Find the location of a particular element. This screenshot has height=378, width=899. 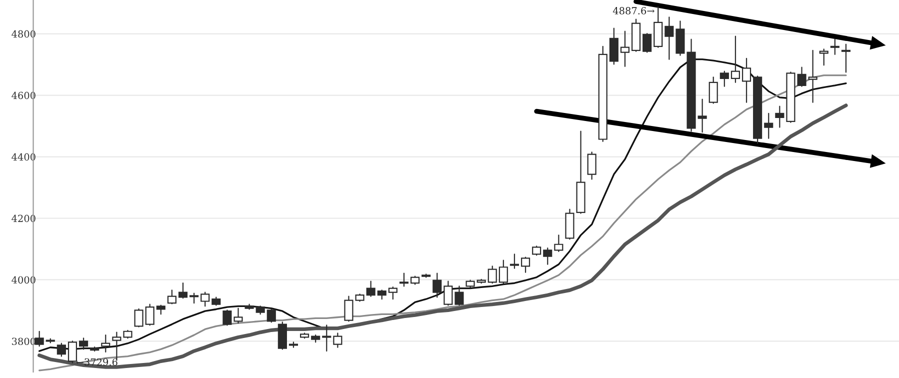

y-tick-label: 4600 is located at coordinates (24, 96).